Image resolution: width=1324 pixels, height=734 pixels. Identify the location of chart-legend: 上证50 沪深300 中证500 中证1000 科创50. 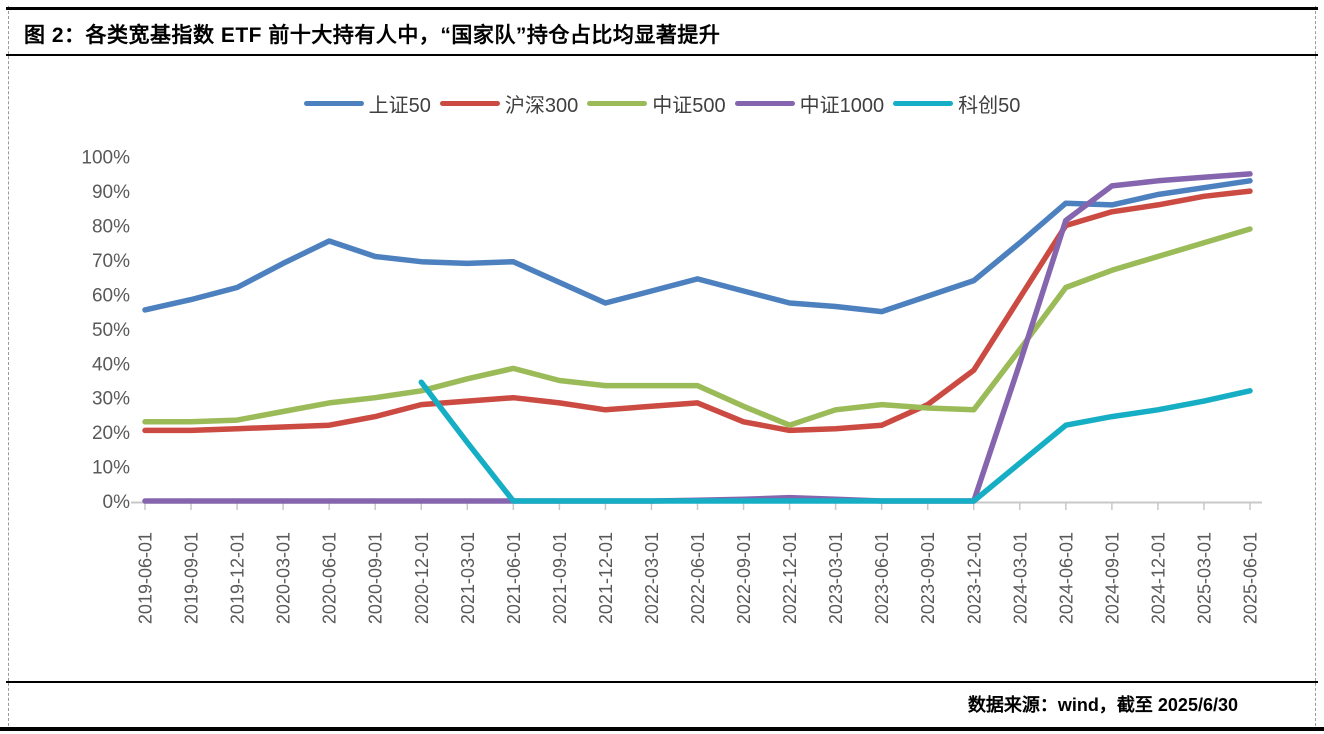
(662, 103).